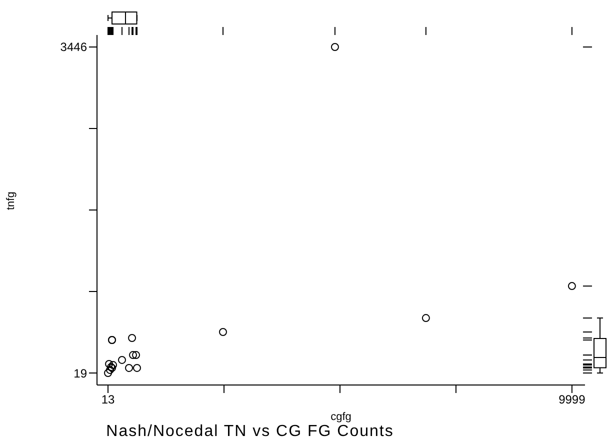 The image size is (610, 446). Describe the element at coordinates (250, 432) in the screenshot. I see `text: Nash/Nocedal TN vs CG FG Counts` at that location.